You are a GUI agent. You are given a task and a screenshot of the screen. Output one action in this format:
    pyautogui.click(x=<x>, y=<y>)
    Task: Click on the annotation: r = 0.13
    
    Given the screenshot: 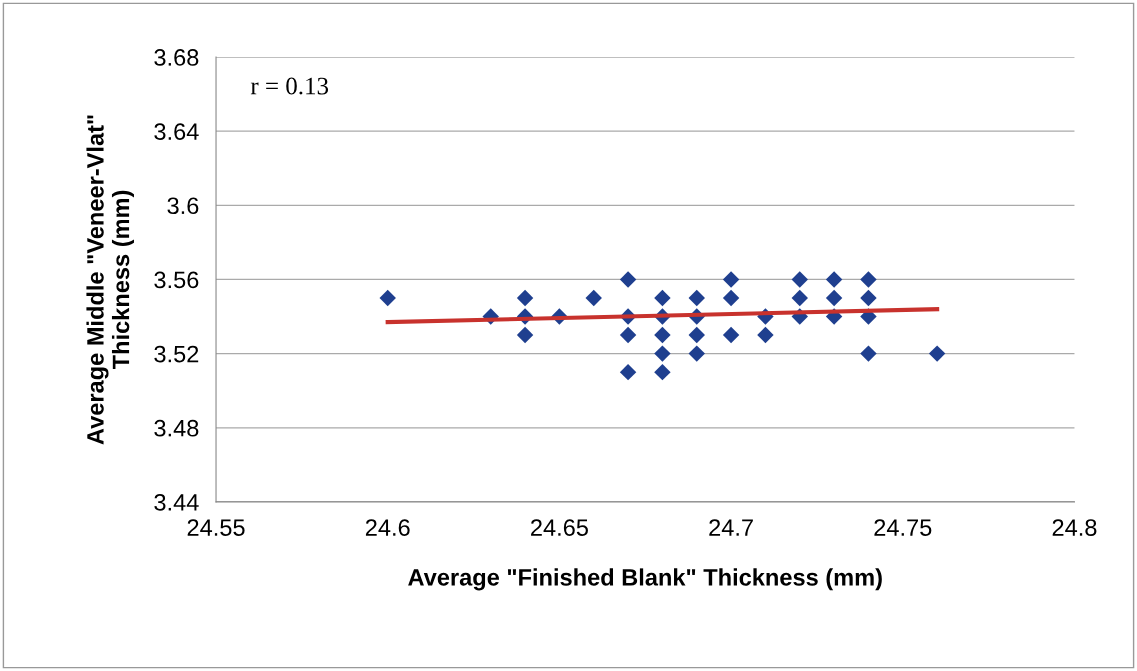 What is the action you would take?
    pyautogui.click(x=289, y=86)
    